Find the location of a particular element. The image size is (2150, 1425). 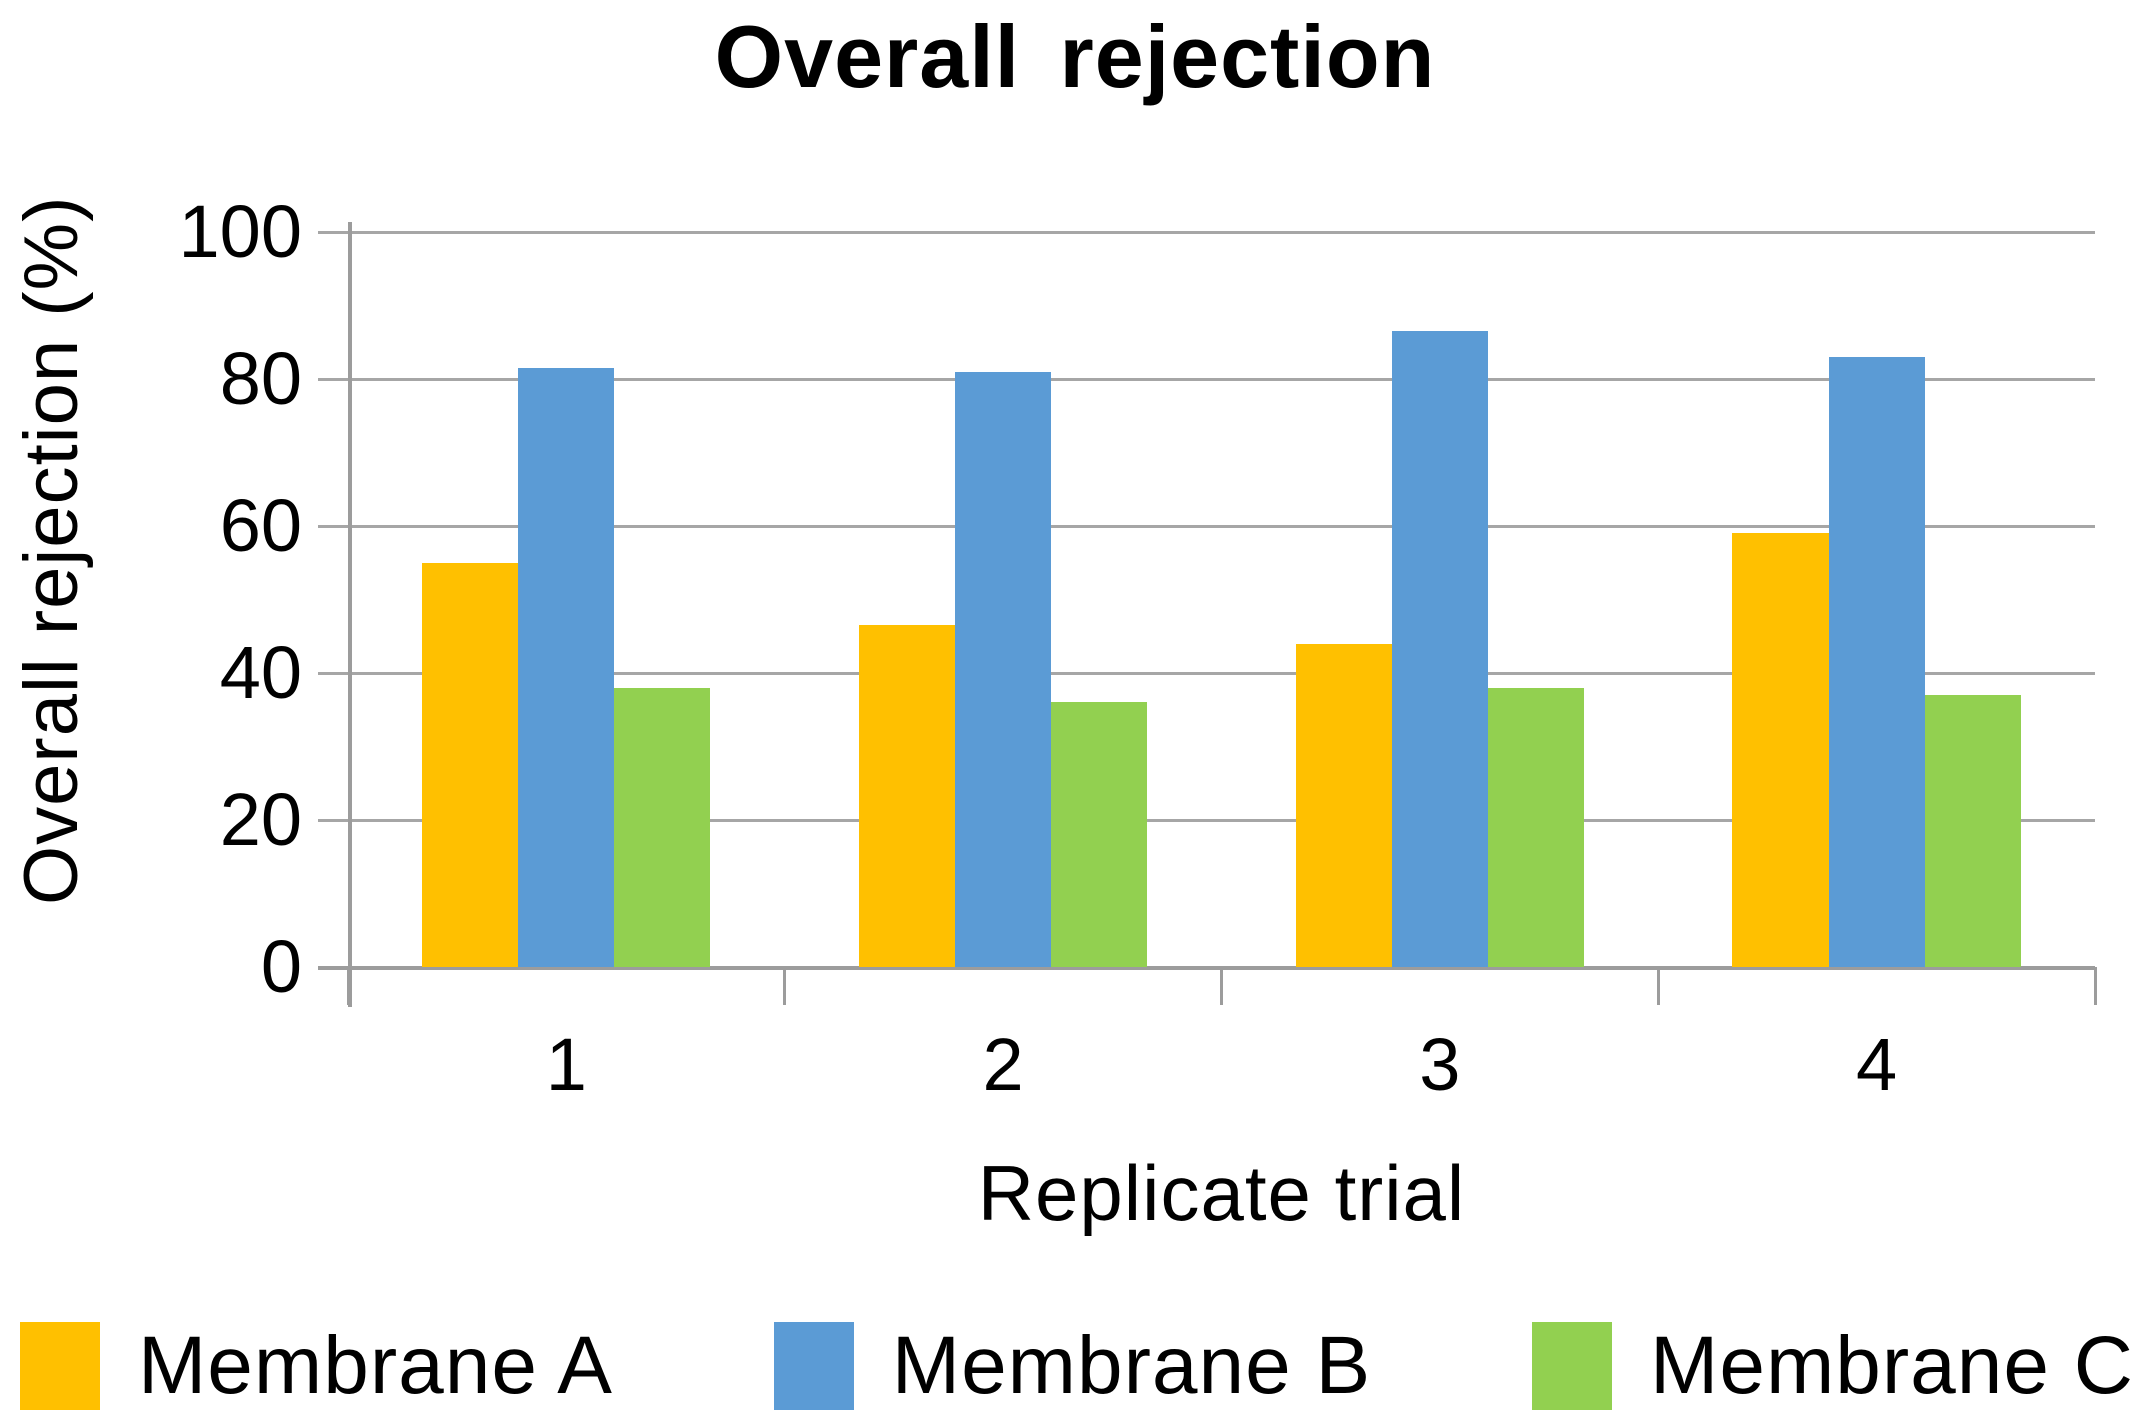

x-tick-label-4: 4 is located at coordinates (1877, 1064).